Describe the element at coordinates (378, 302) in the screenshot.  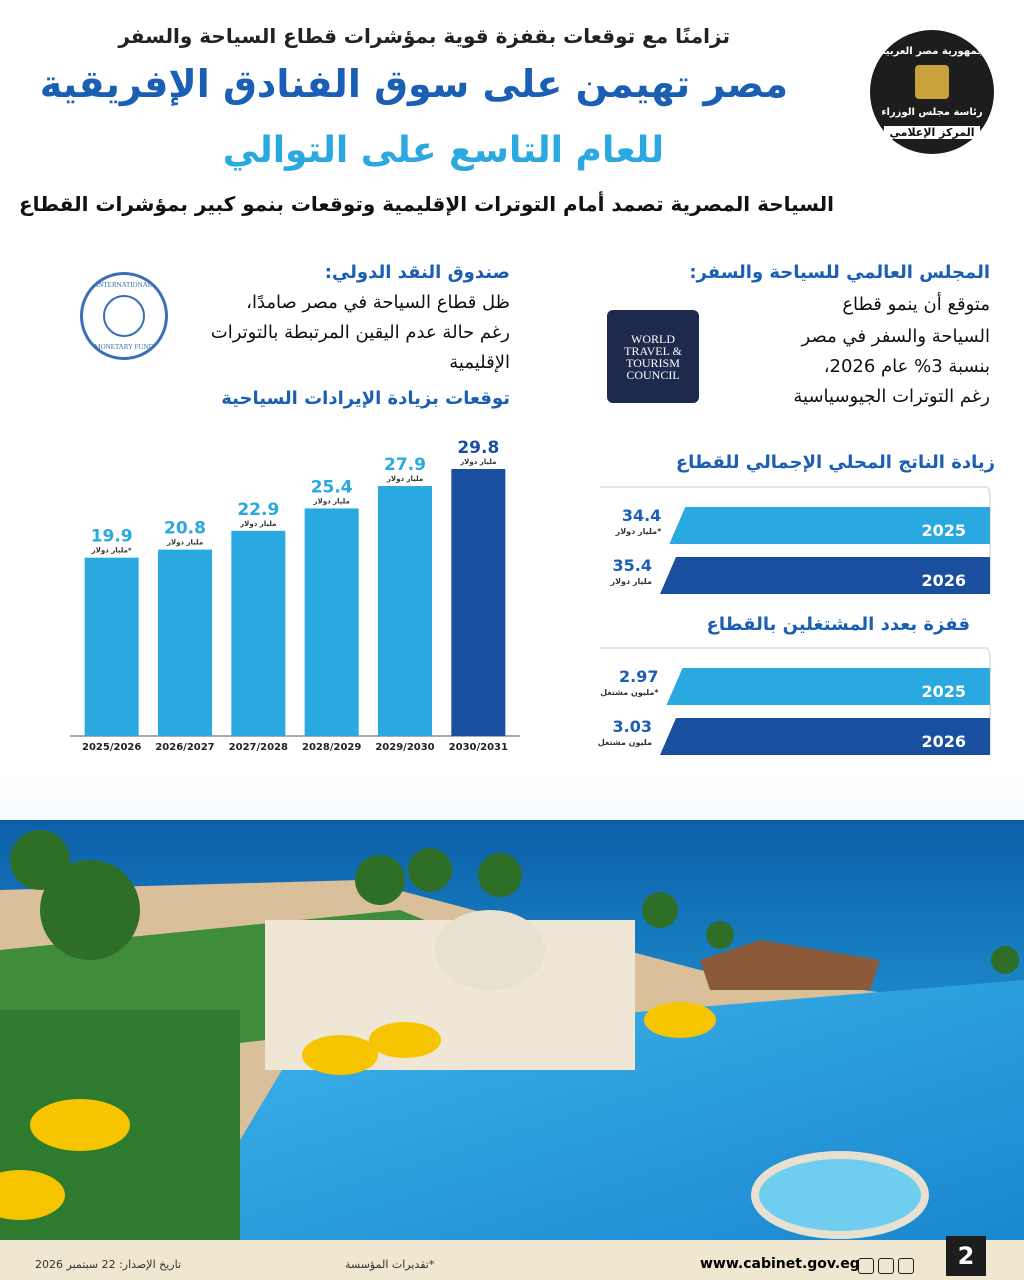
I see `imf-text: ظل قطاع السياحة في مصر صامدًا،` at that location.